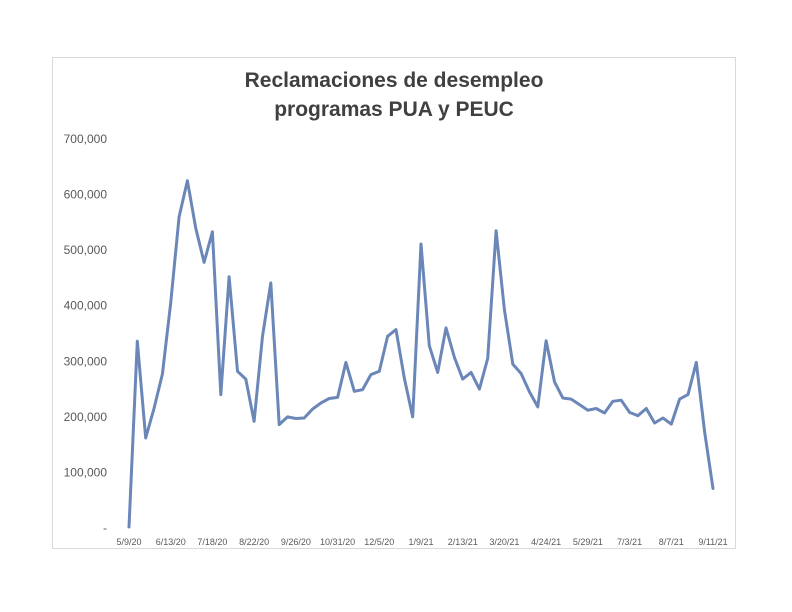  Describe the element at coordinates (671, 542) in the screenshot. I see `x-tick-label: 8/7/21` at that location.